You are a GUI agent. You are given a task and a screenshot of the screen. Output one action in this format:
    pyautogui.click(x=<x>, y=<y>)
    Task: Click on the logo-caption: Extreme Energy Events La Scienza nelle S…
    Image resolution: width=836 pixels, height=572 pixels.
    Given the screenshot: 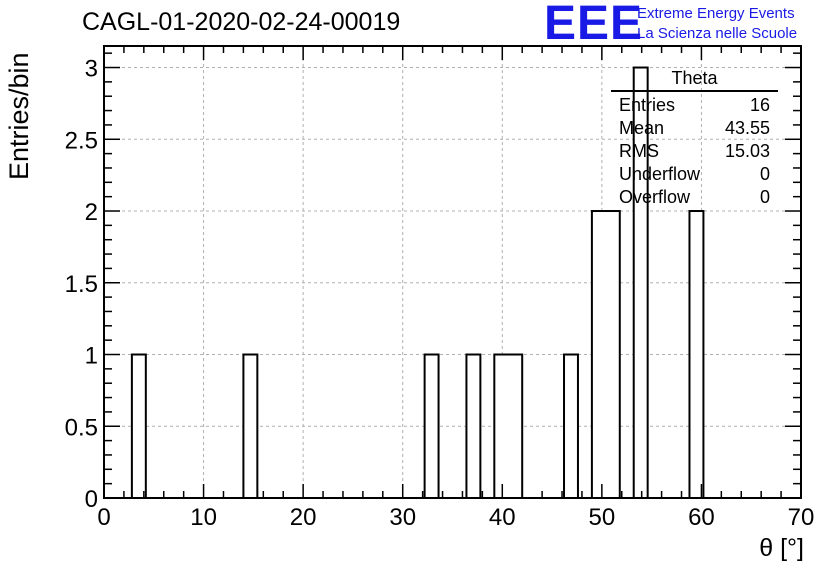 What is the action you would take?
    pyautogui.click(x=717, y=24)
    